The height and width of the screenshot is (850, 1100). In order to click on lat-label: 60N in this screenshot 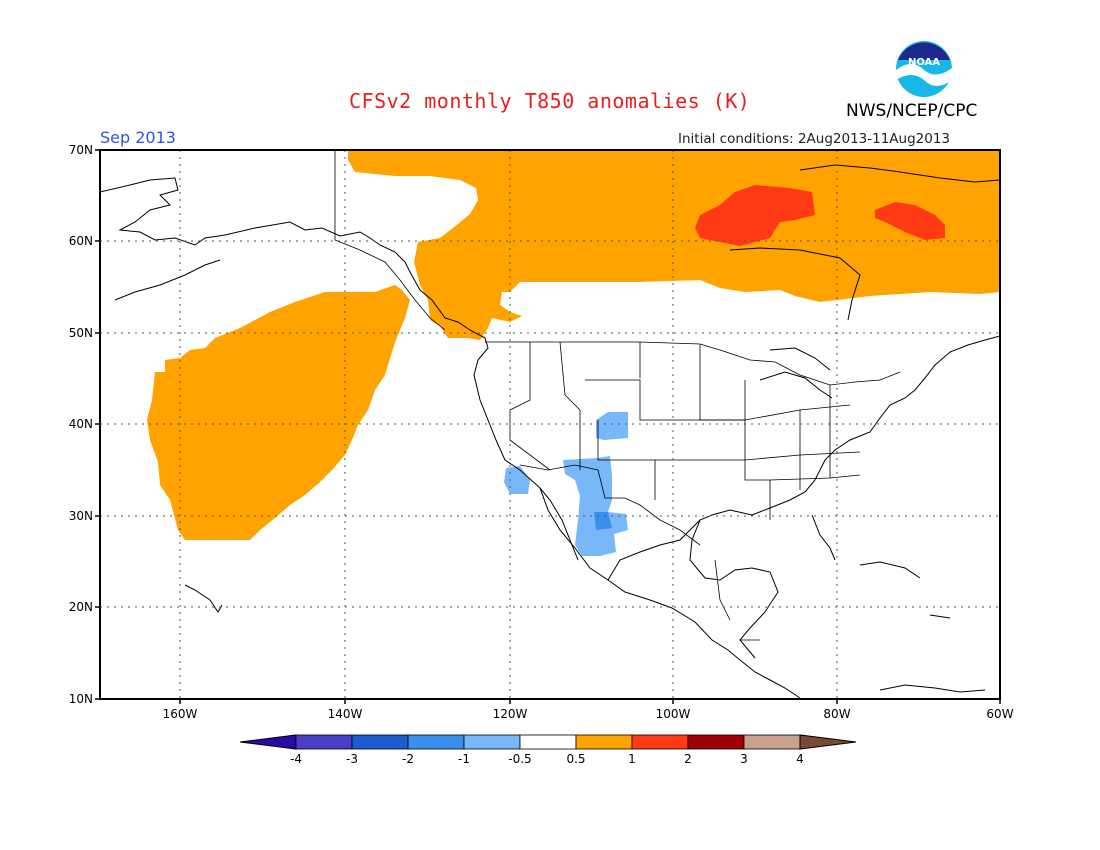, I will do `click(81, 241)`.